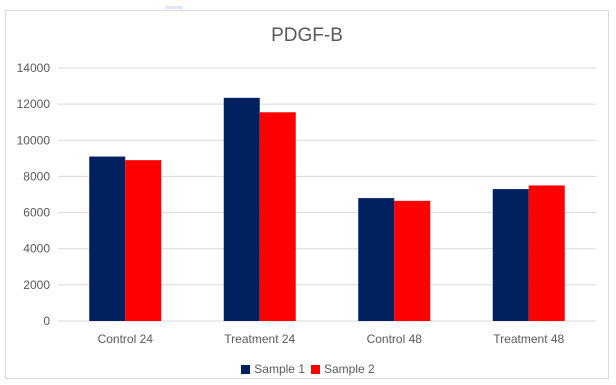  I want to click on legend-item-sample-1: Sample 1, so click(273, 369).